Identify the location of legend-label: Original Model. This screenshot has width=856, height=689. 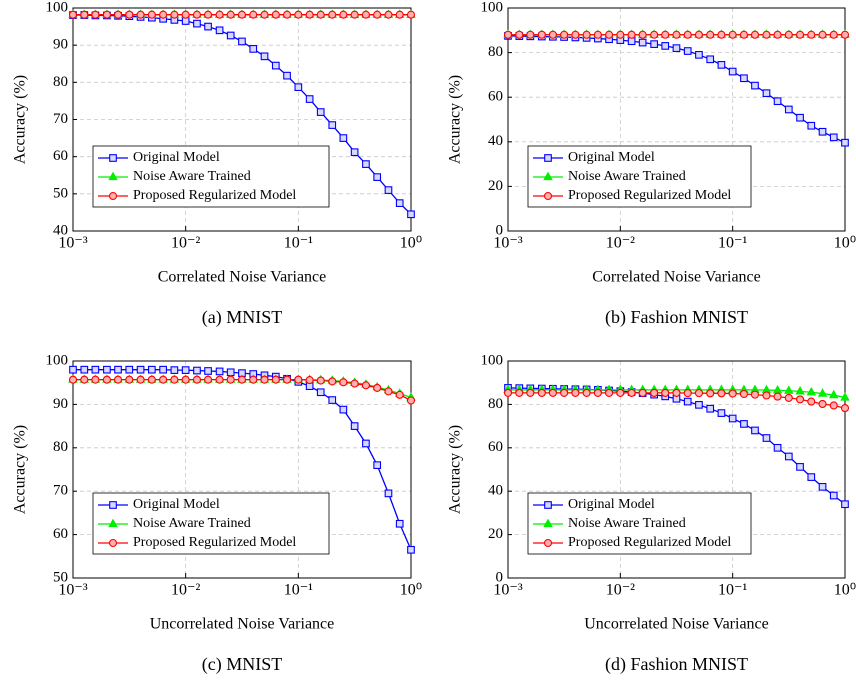
(611, 504).